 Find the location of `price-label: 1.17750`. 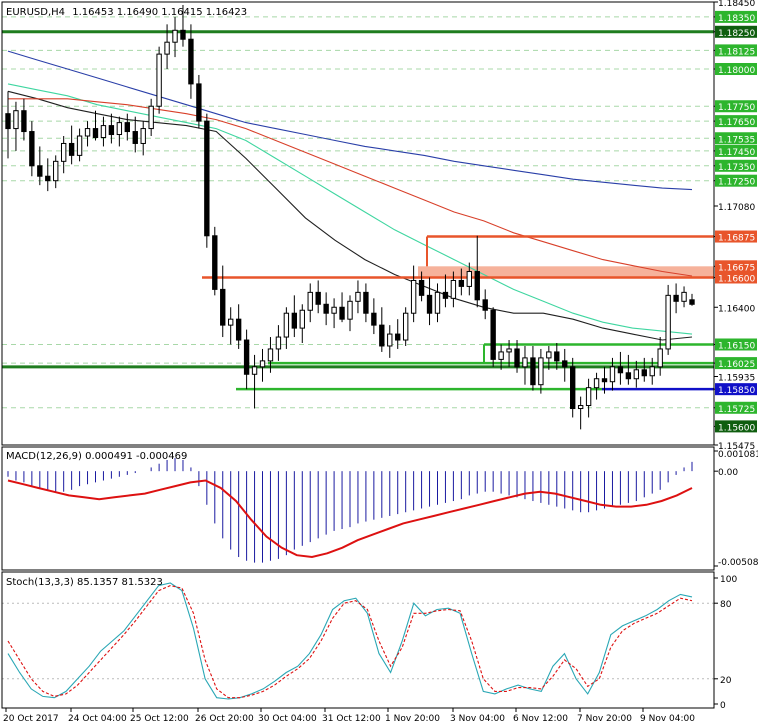

price-label: 1.17750 is located at coordinates (736, 108).